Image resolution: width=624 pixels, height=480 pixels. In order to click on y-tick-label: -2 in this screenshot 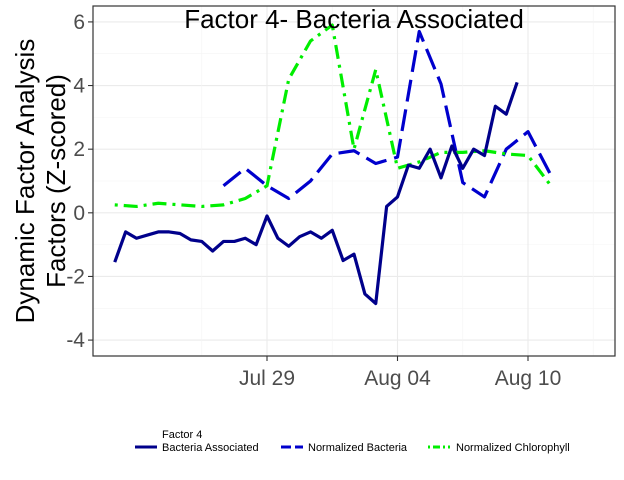, I will do `click(75, 276)`.